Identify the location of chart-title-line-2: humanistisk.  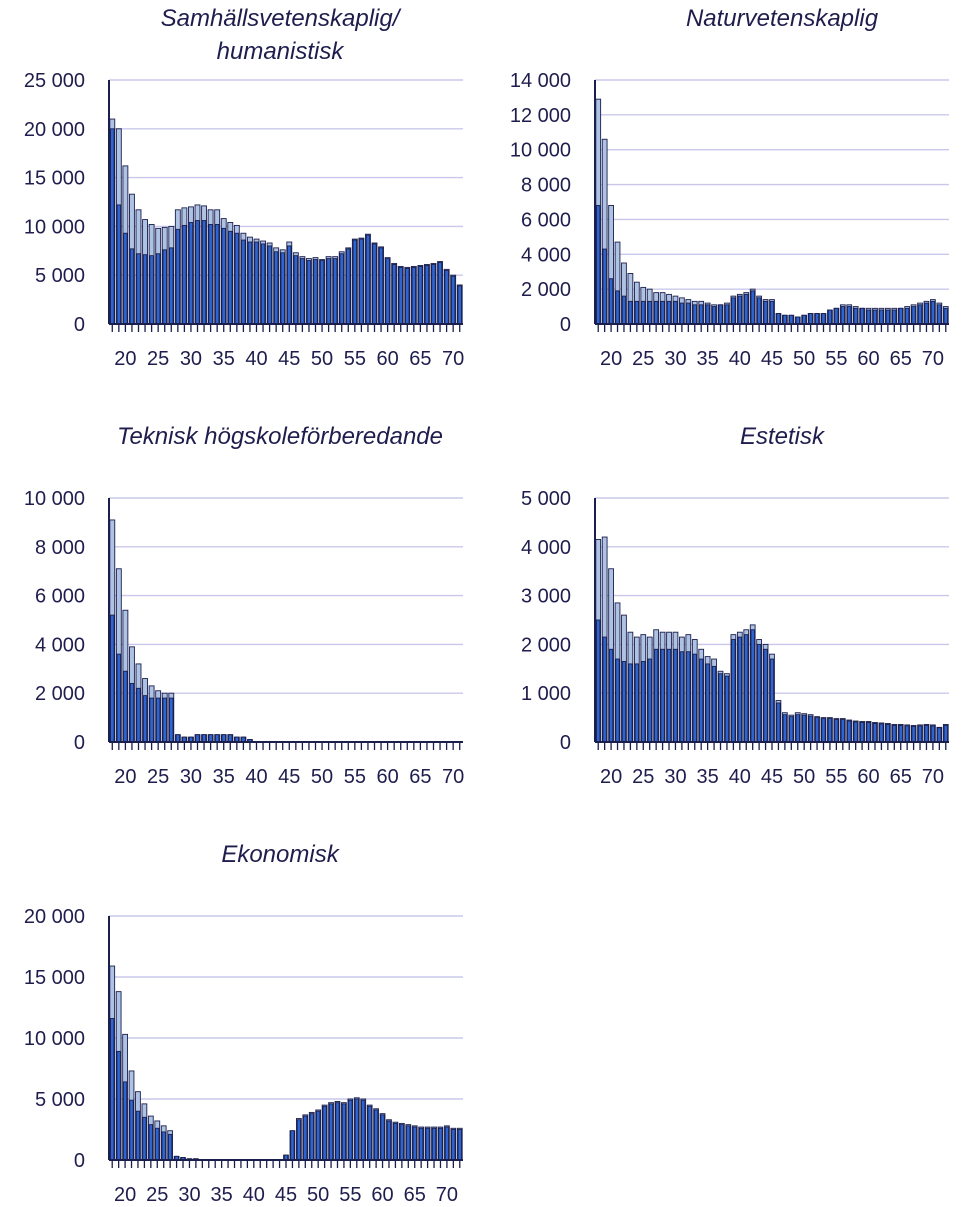
(280, 51).